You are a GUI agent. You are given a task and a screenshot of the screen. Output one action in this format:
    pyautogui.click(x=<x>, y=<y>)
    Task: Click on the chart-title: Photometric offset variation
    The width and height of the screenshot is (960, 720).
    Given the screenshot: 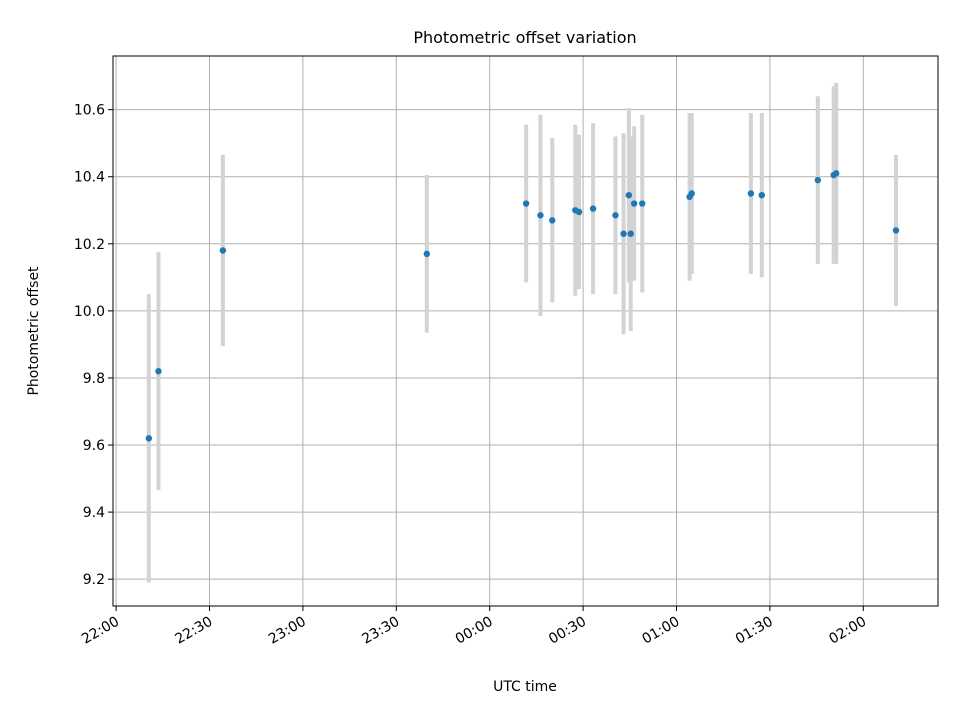 What is the action you would take?
    pyautogui.click(x=524, y=37)
    